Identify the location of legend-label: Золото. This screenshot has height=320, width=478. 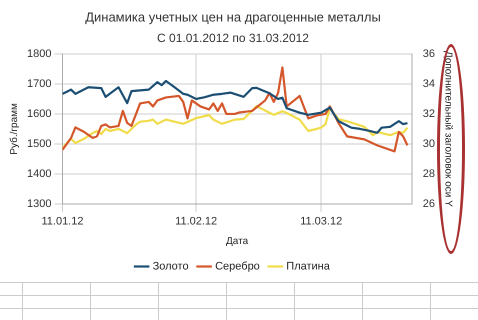
(170, 266).